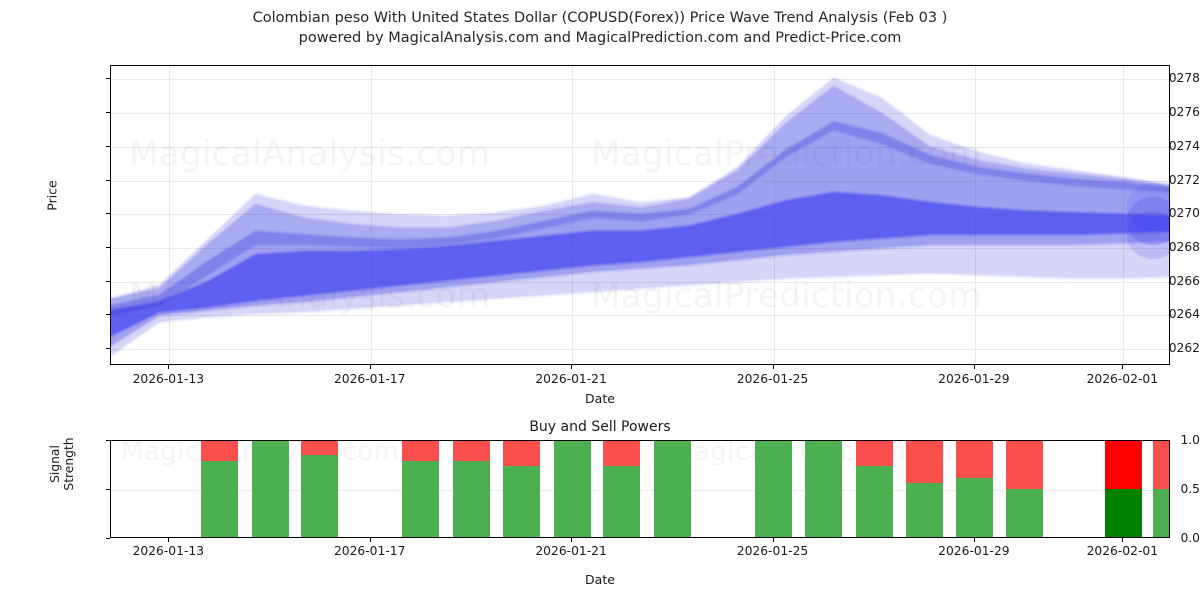  I want to click on price-x-tick-label: 2026-01-25, so click(772, 379).